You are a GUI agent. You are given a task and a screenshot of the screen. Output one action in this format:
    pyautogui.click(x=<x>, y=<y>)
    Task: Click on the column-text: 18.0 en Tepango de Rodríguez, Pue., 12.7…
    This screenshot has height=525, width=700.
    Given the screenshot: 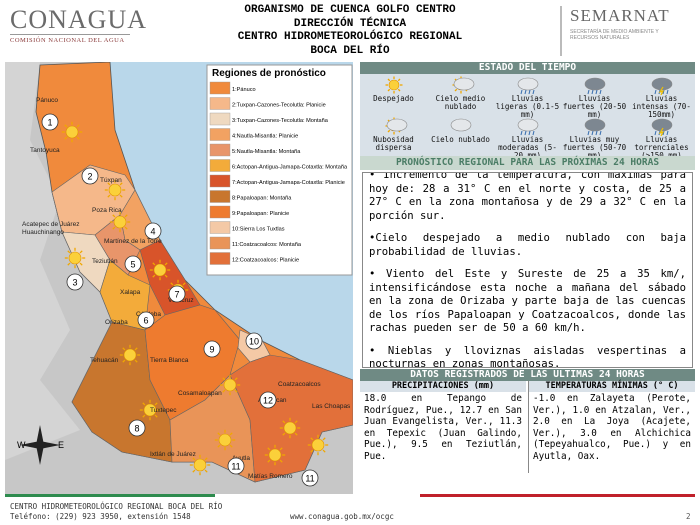 What is the action you would take?
    pyautogui.click(x=443, y=427)
    